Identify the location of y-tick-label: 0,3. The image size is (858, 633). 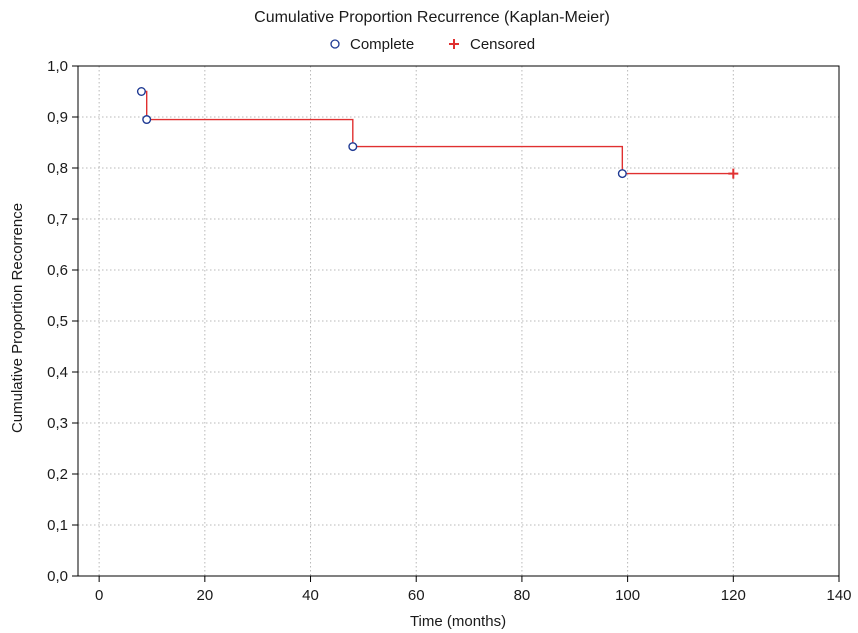
(57, 423).